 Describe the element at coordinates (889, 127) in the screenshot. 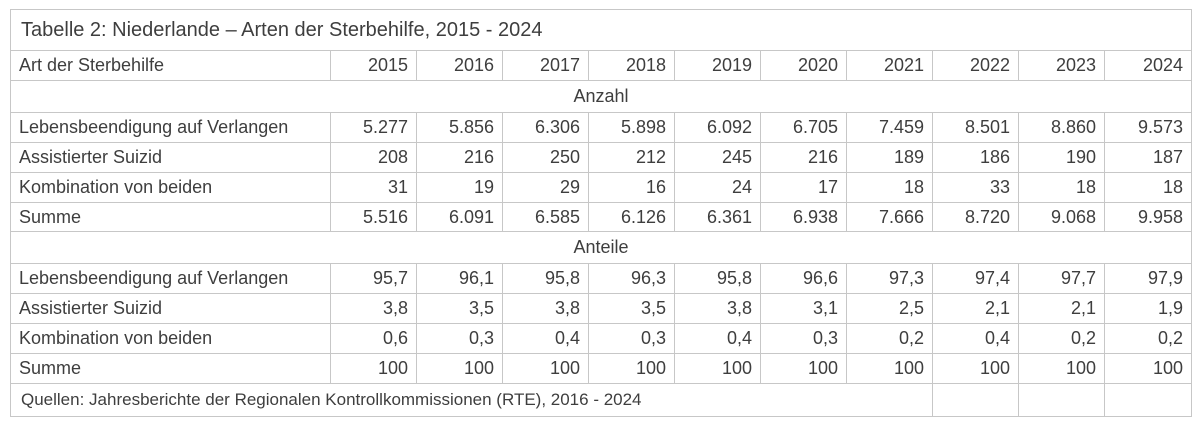

I see `value-cell: 7.459` at that location.